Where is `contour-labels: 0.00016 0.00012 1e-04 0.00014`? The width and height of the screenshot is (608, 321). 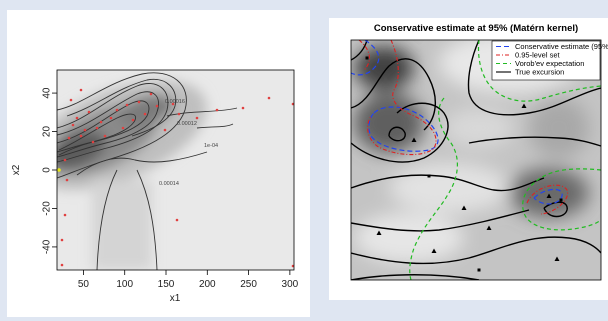 contour-labels: 0.00016 0.00012 1e-04 0.00014 is located at coordinates (188, 143).